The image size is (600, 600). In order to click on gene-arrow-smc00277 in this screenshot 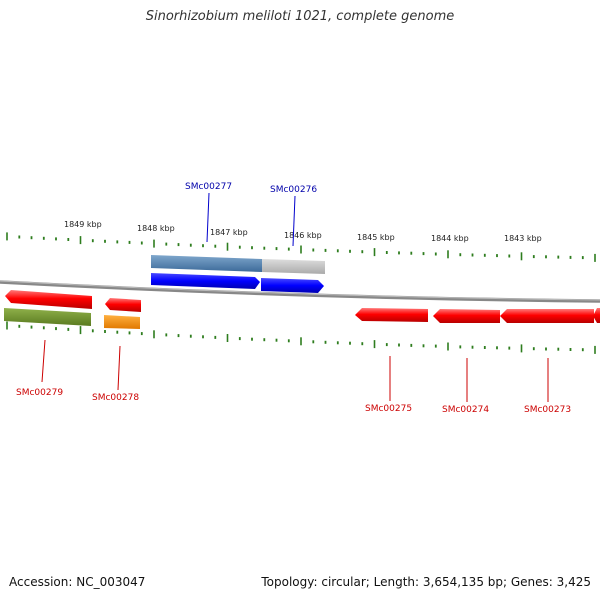, I will do `click(205, 281)`.